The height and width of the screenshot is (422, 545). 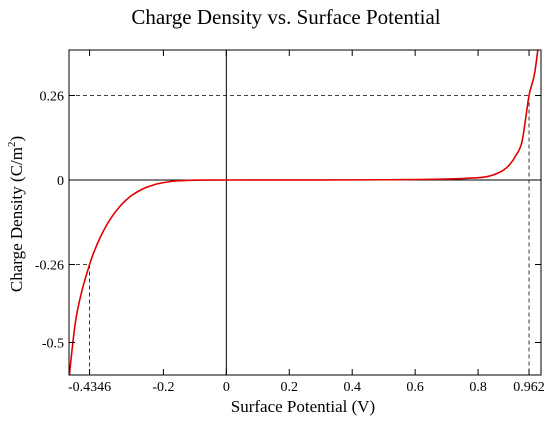 I want to click on x-tick-label: 0.6, so click(x=415, y=387).